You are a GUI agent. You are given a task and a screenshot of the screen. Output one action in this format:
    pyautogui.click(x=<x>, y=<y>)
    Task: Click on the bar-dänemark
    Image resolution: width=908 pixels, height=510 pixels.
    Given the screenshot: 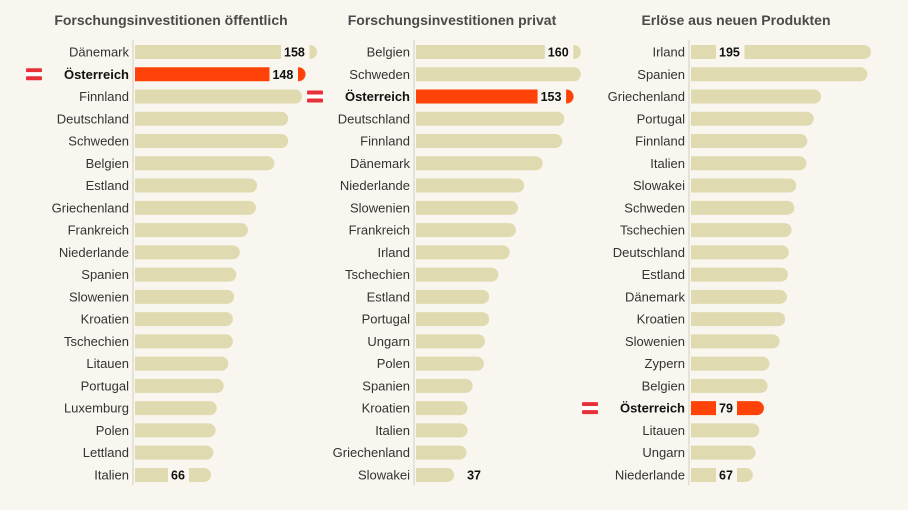 What is the action you would take?
    pyautogui.click(x=226, y=52)
    